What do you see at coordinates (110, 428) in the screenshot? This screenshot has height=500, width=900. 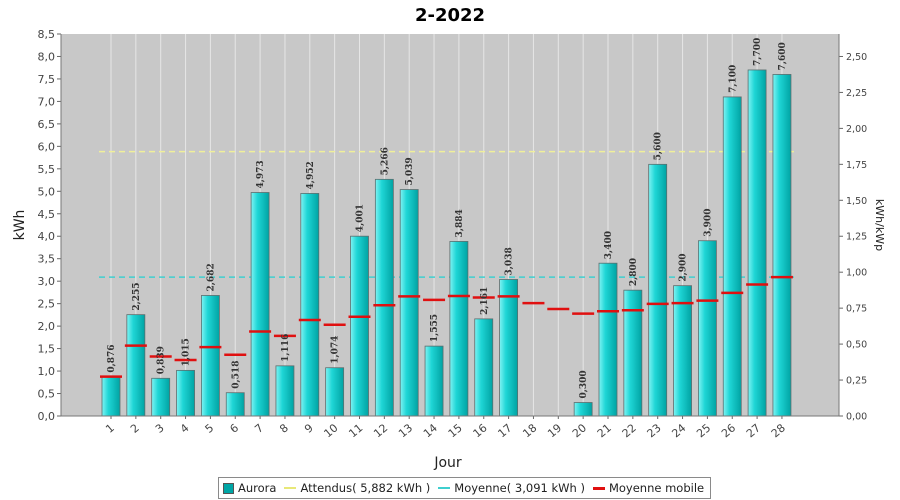 I see `x-tick-label: 1` at bounding box center [110, 428].